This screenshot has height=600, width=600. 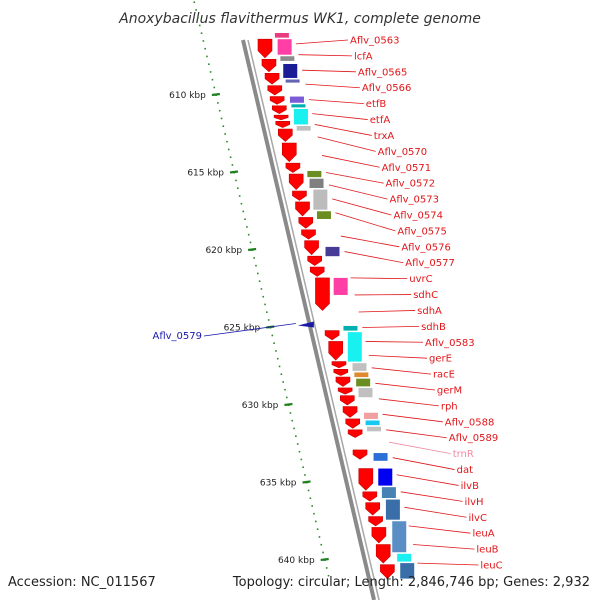 I want to click on gene-label: ilvH, so click(x=474, y=502).